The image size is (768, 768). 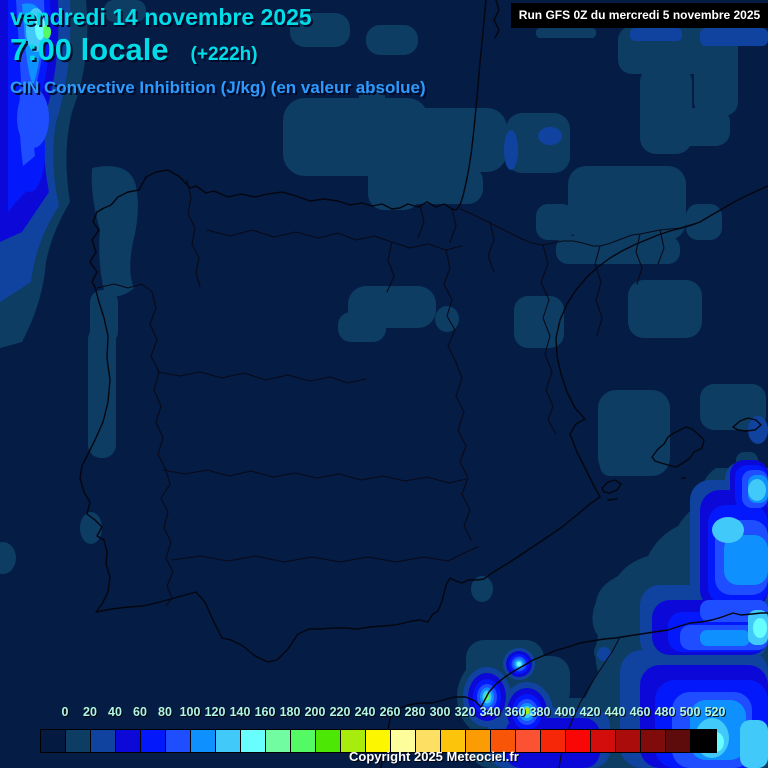 I want to click on legend-tick-label: 20, so click(x=90, y=712).